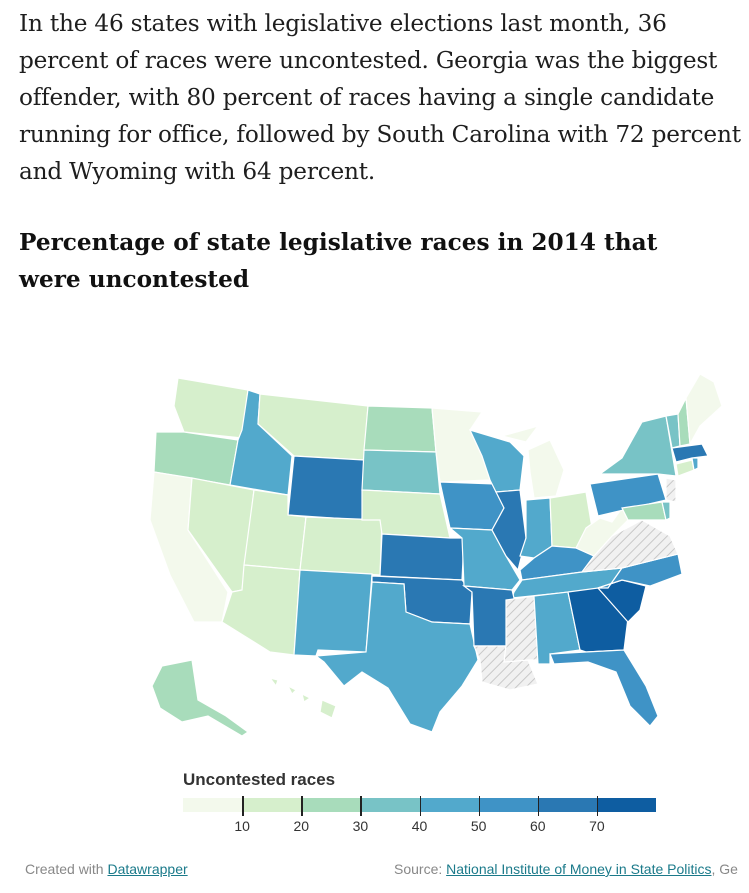  I want to click on source-suffix: , Ge, so click(724, 869).